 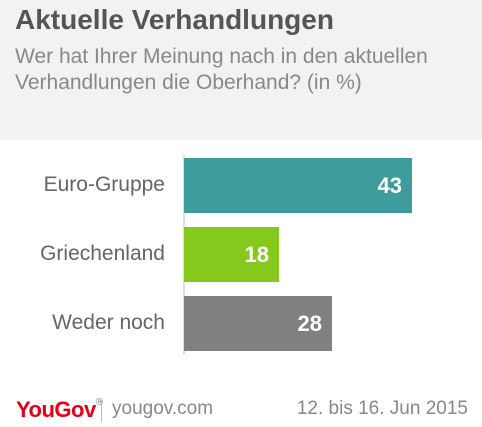 I want to click on logo-registered-mark: ®, so click(x=99, y=402).